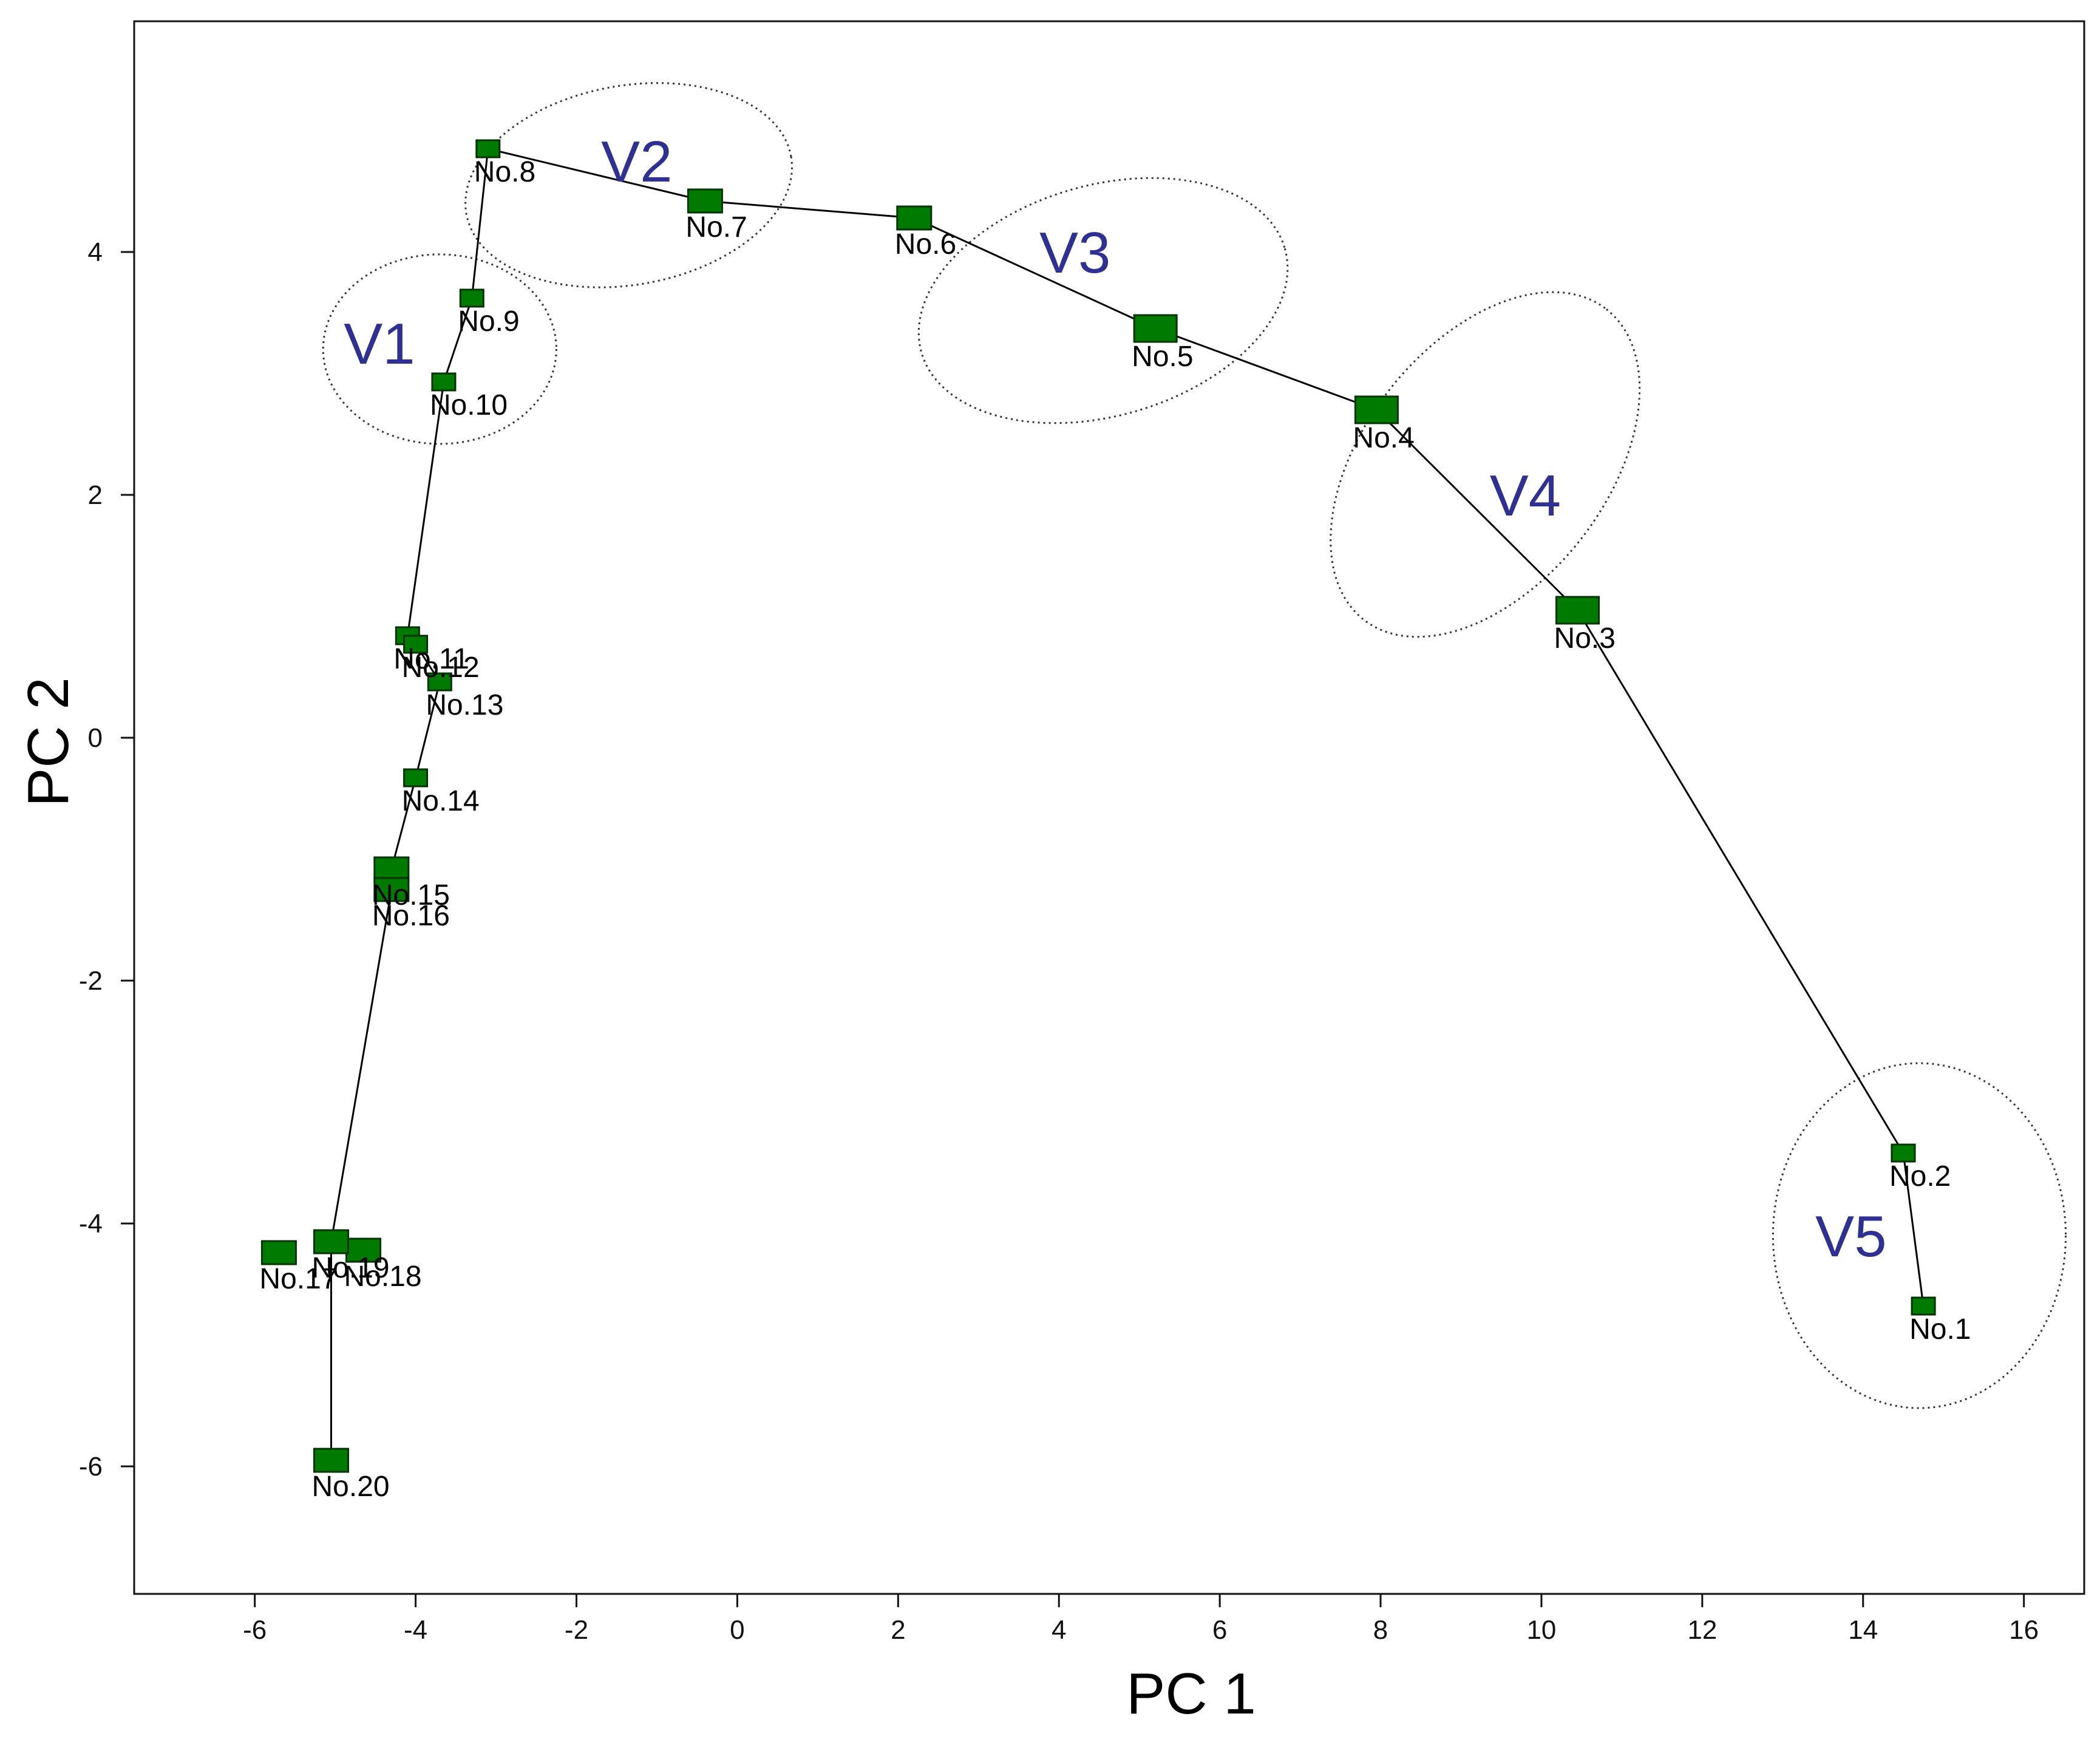 Image resolution: width=2100 pixels, height=1739 pixels. Describe the element at coordinates (255, 1630) in the screenshot. I see `x-tick-label: -6` at that location.